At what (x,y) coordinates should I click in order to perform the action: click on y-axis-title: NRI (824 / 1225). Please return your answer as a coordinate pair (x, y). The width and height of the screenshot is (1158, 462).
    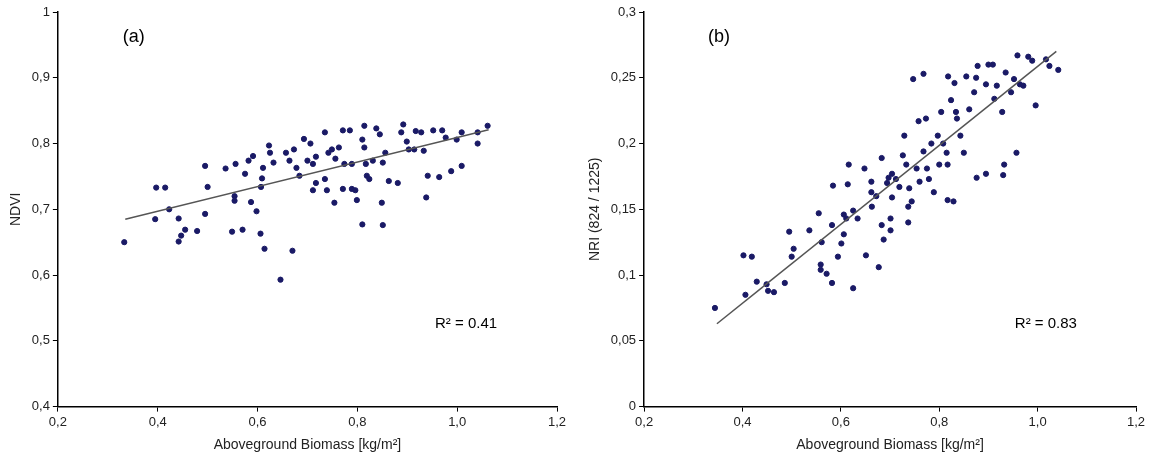
    Looking at the image, I should click on (594, 209).